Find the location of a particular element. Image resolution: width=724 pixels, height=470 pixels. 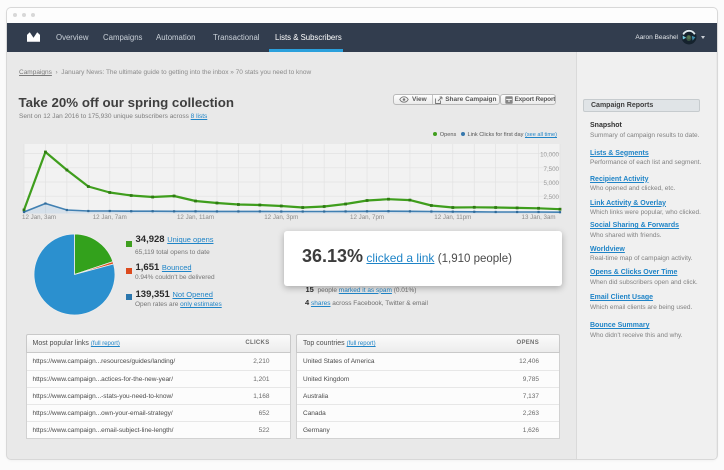

svg-text: 12 Jan, 3pm is located at coordinates (281, 217).